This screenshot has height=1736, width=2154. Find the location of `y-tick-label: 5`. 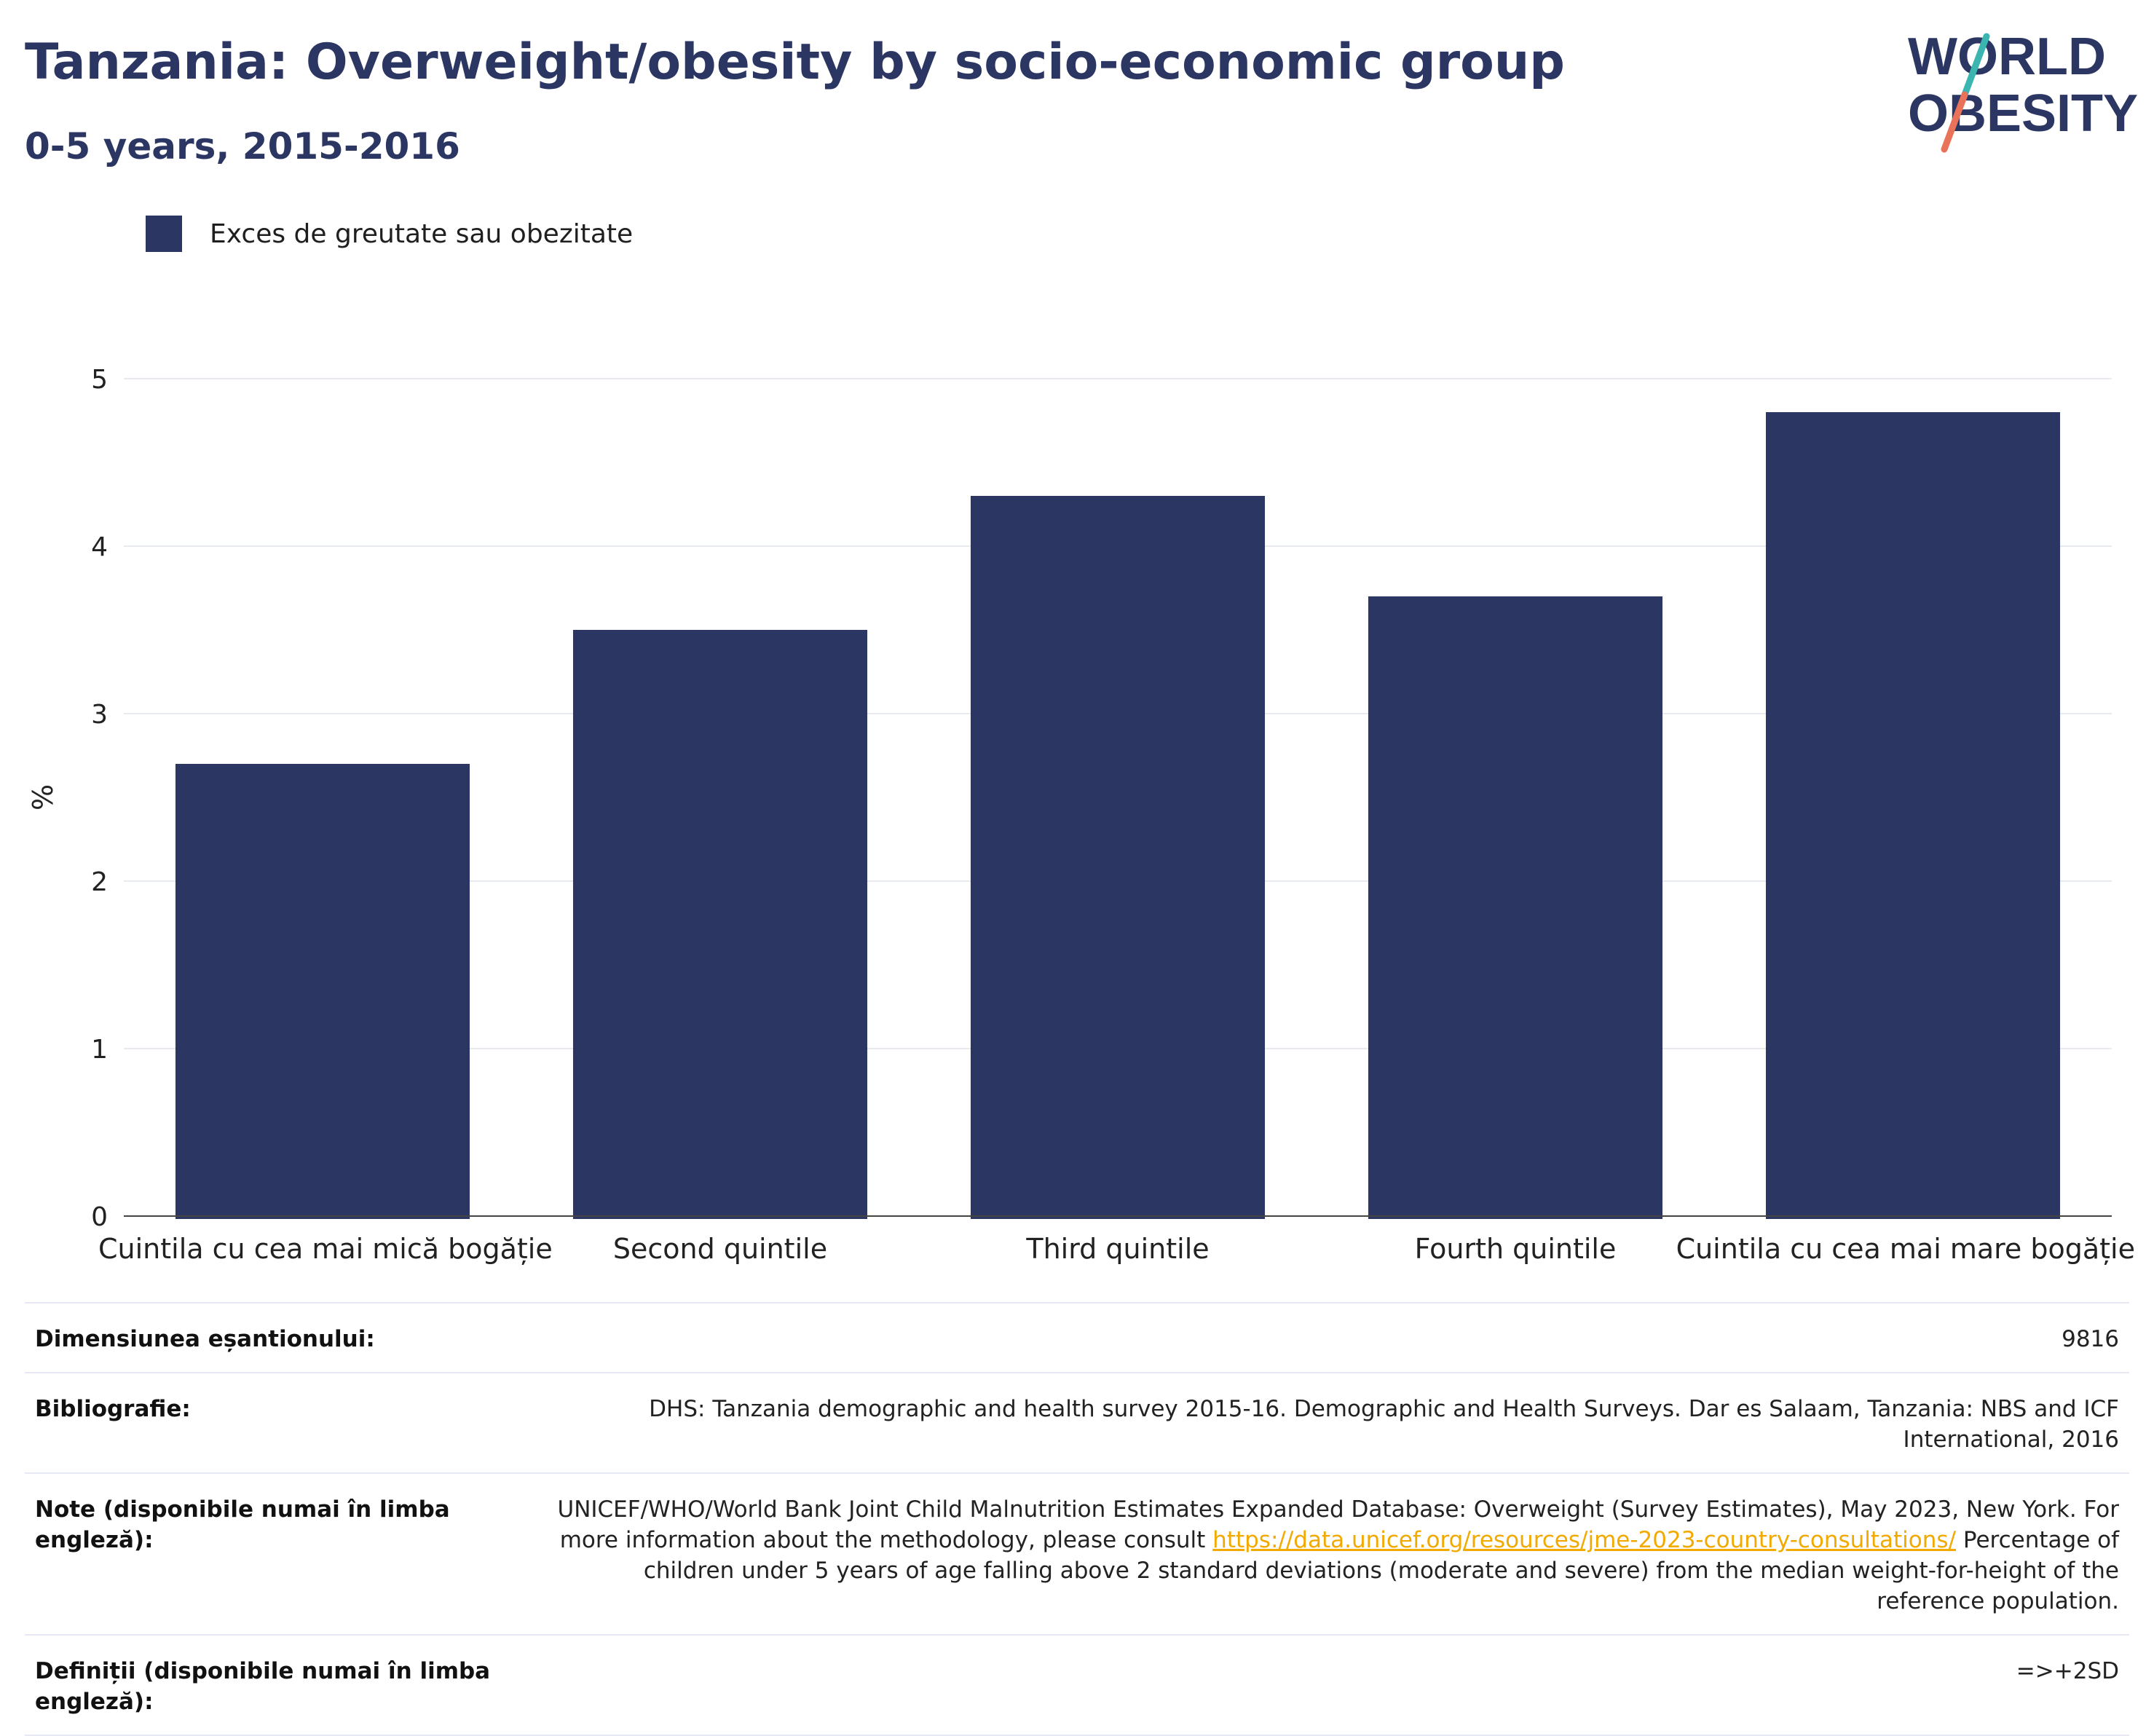

y-tick-label: 5 is located at coordinates (99, 380).